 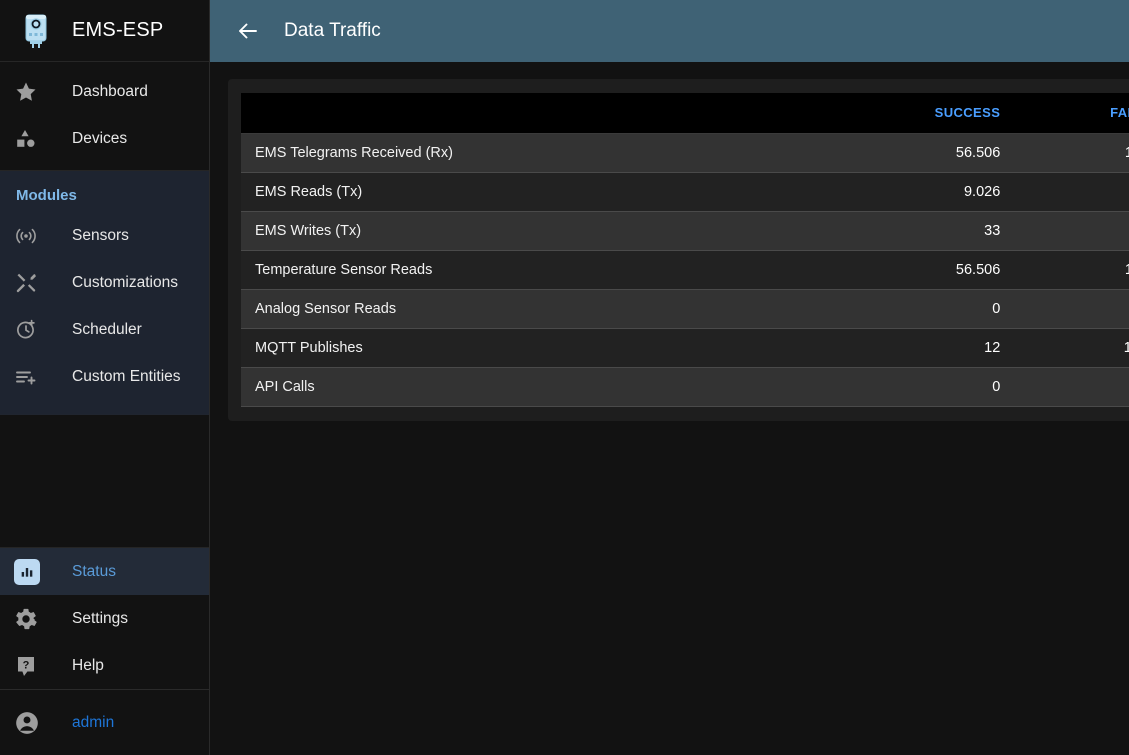 What do you see at coordinates (542, 231) in the screenshot?
I see `cell-name: EMS Writes (Tx)` at bounding box center [542, 231].